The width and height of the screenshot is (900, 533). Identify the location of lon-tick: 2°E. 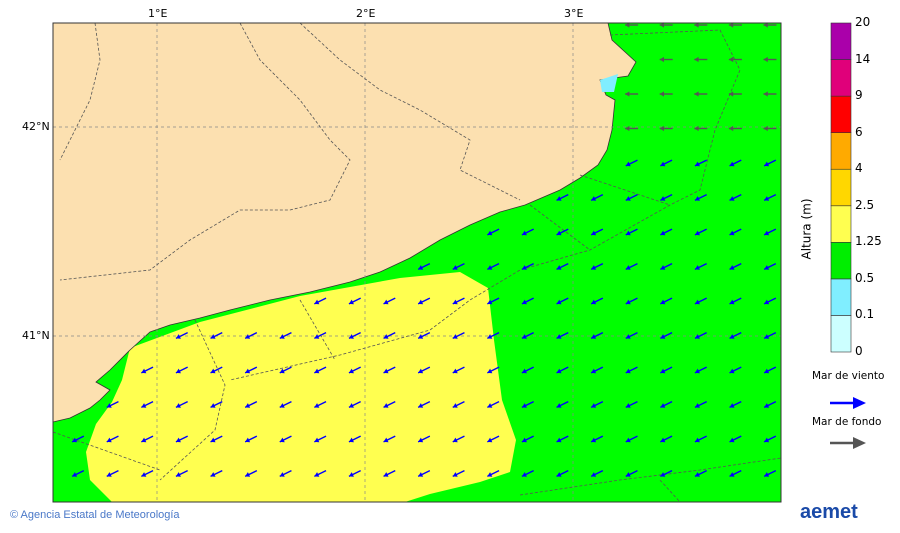
(366, 13).